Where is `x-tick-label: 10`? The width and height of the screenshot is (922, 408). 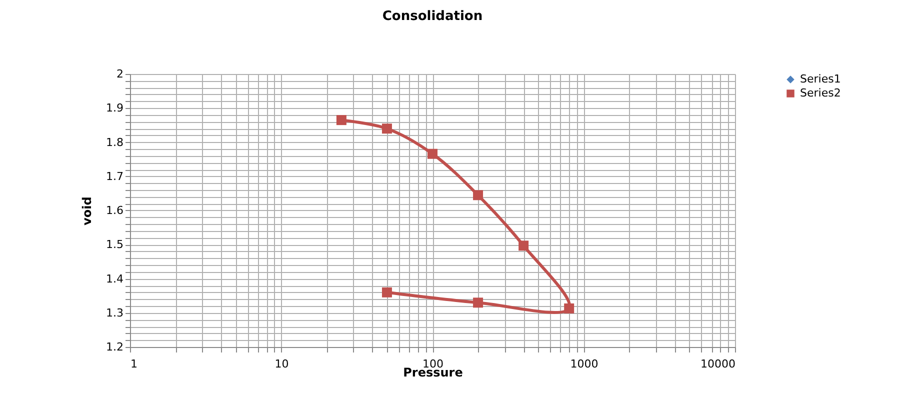
x-tick-label: 10 is located at coordinates (281, 364).